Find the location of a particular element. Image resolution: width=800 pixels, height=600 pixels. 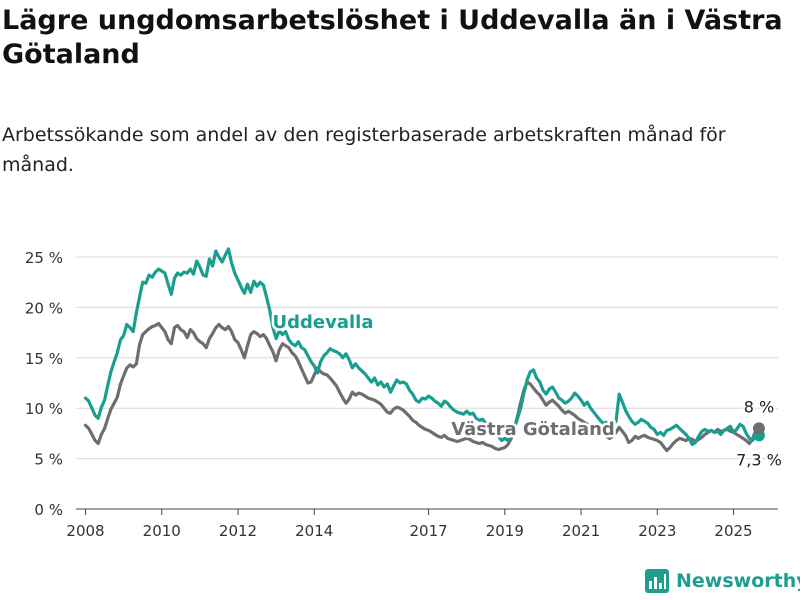

y-tick-label: 10 % is located at coordinates (44, 409).